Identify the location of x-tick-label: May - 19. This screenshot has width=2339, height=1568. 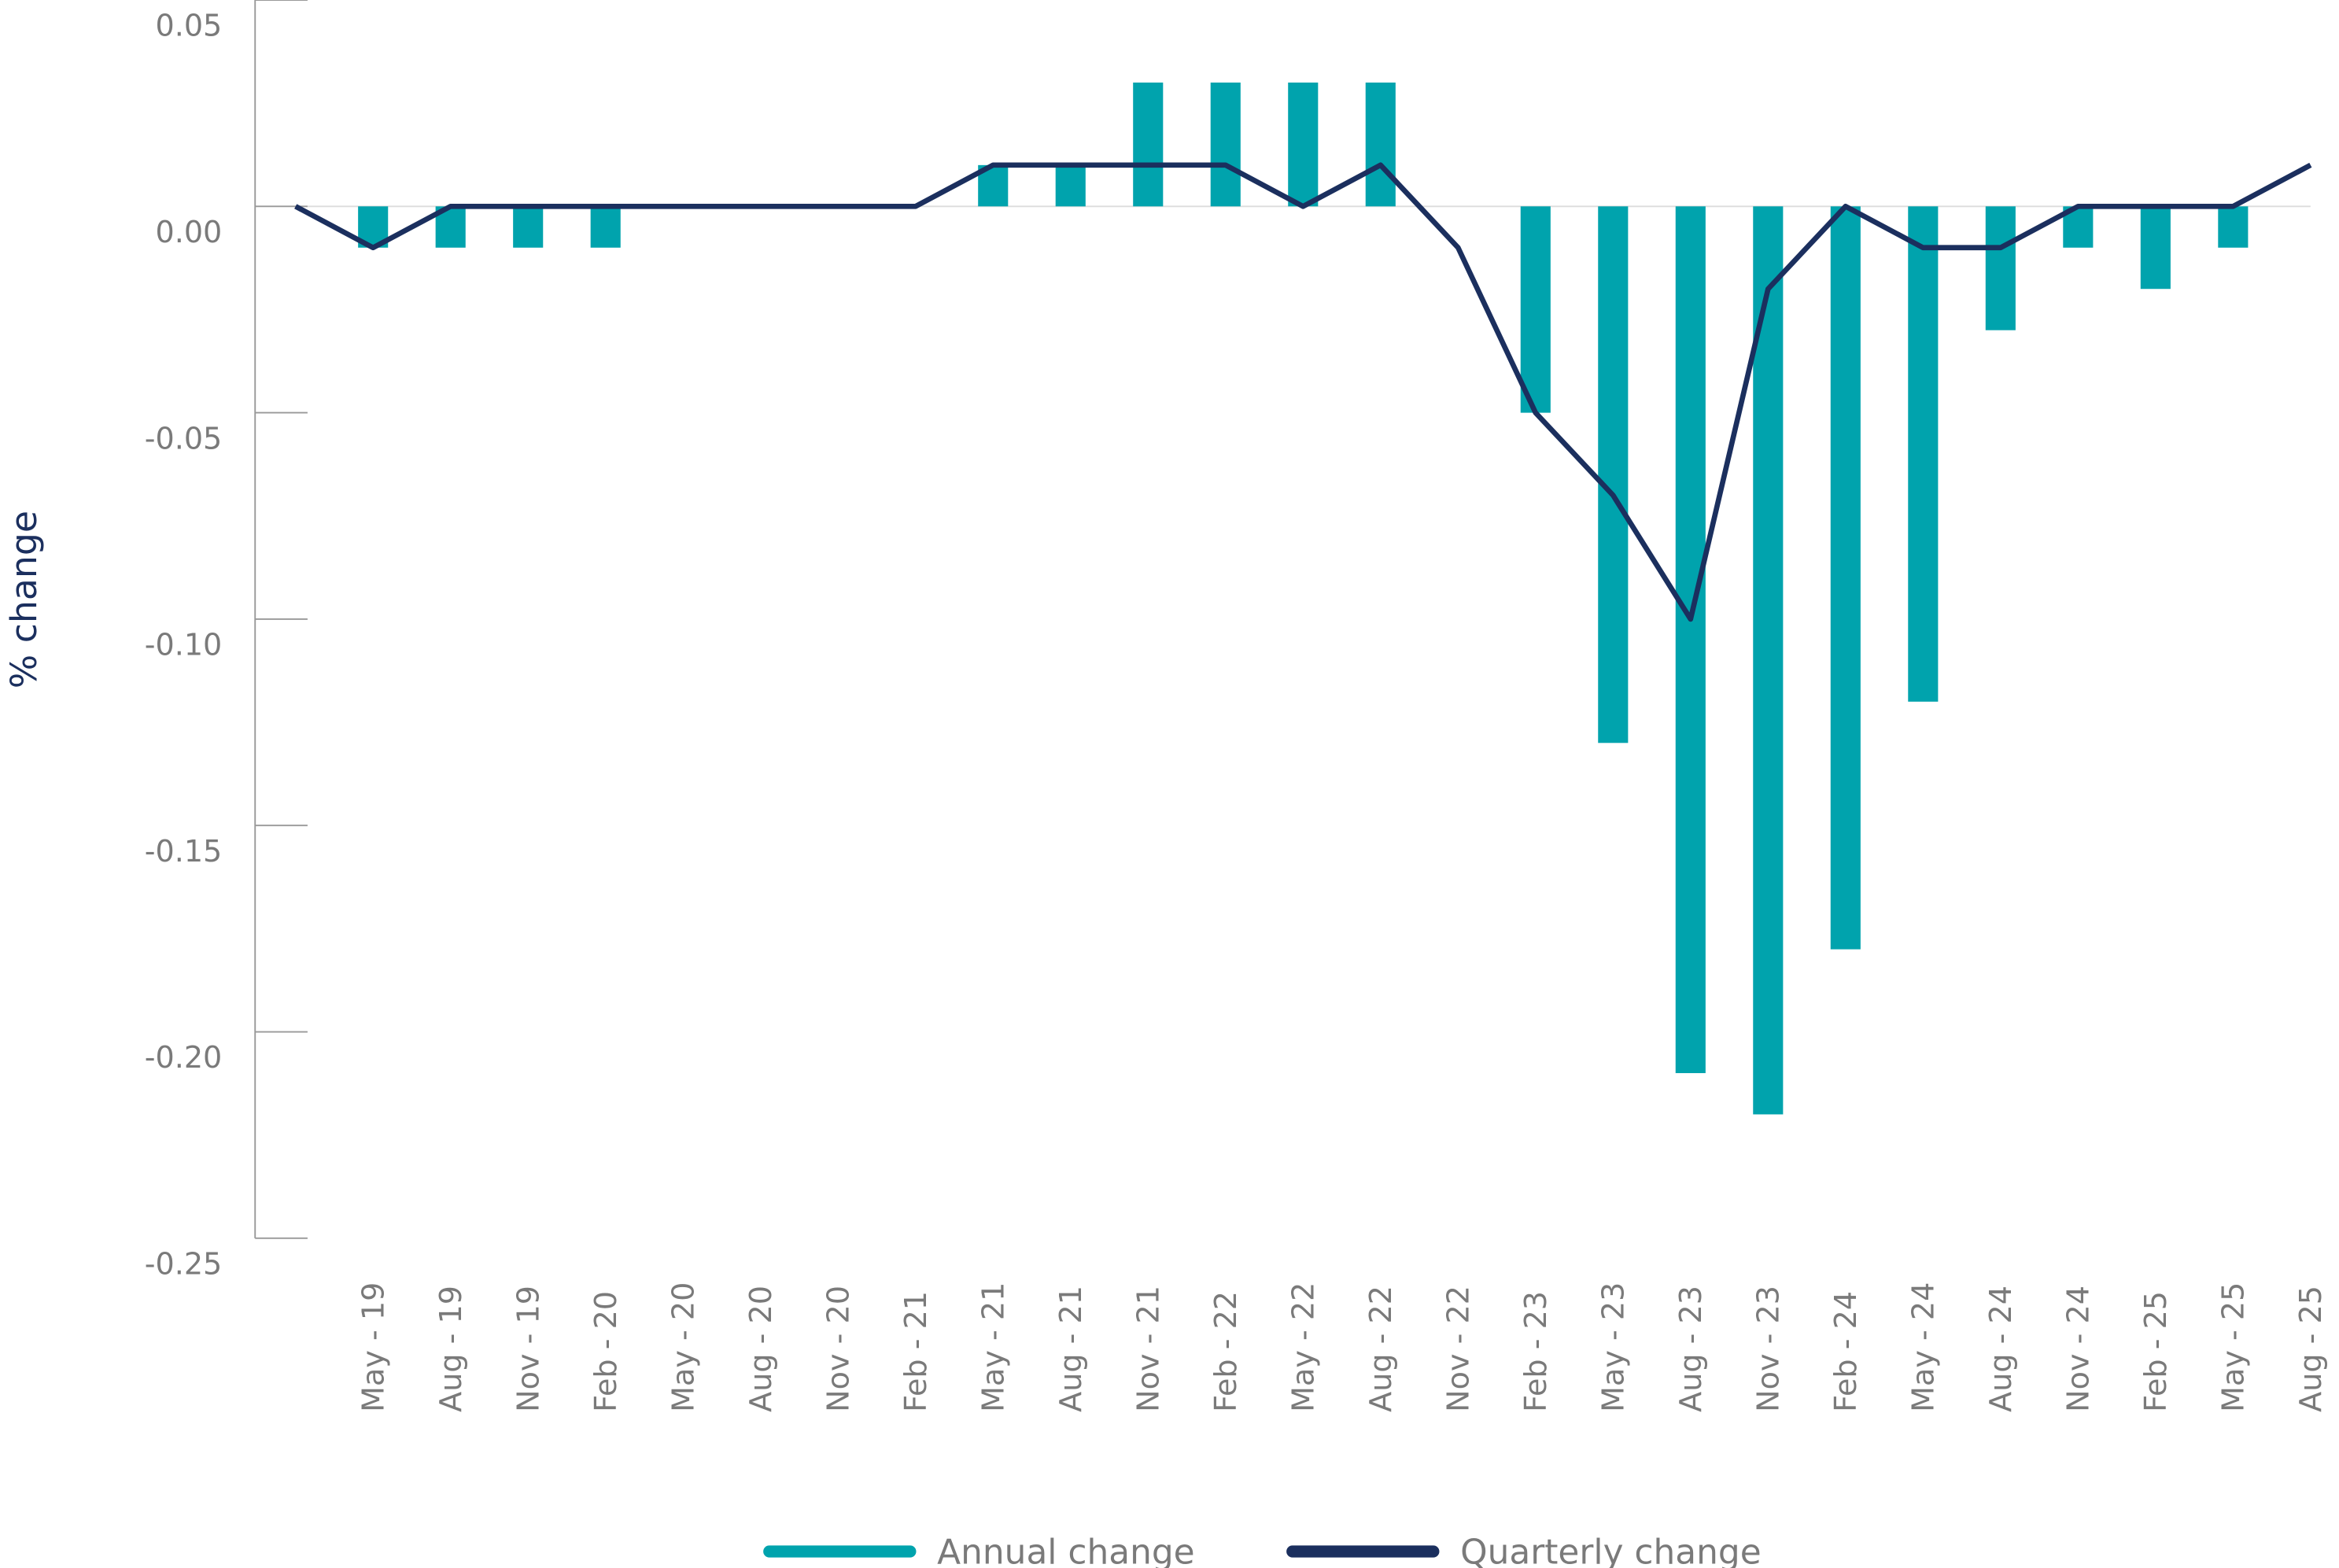
(373, 1347).